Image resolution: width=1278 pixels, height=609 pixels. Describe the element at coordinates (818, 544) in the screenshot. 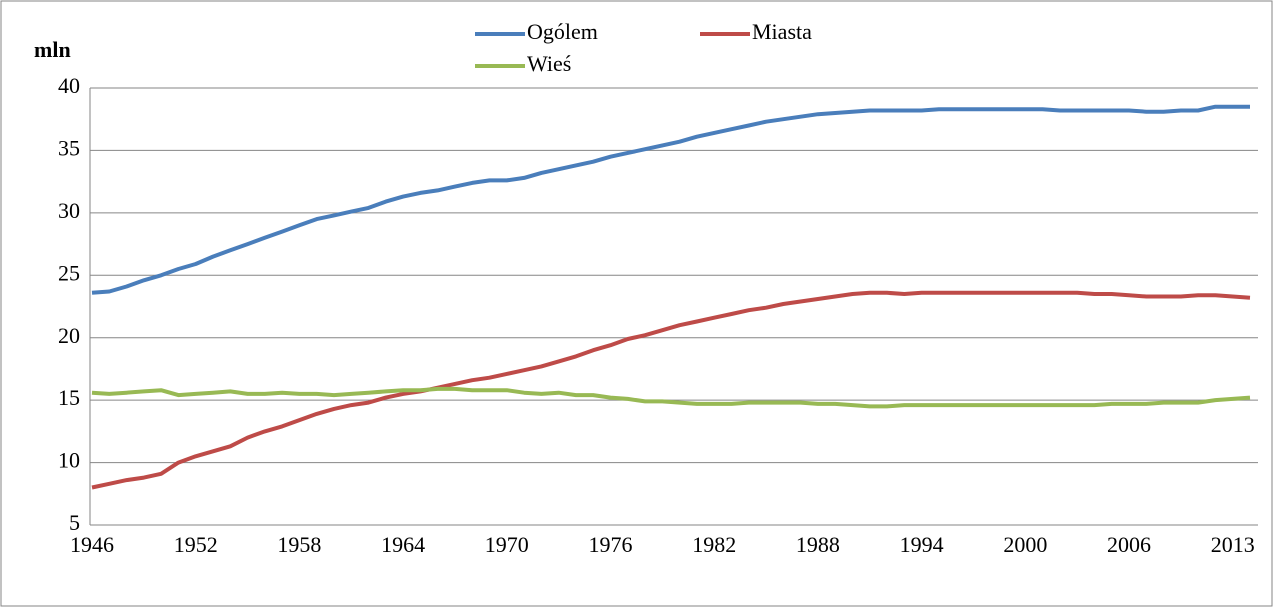

I see `x-tick-label: 1988` at that location.